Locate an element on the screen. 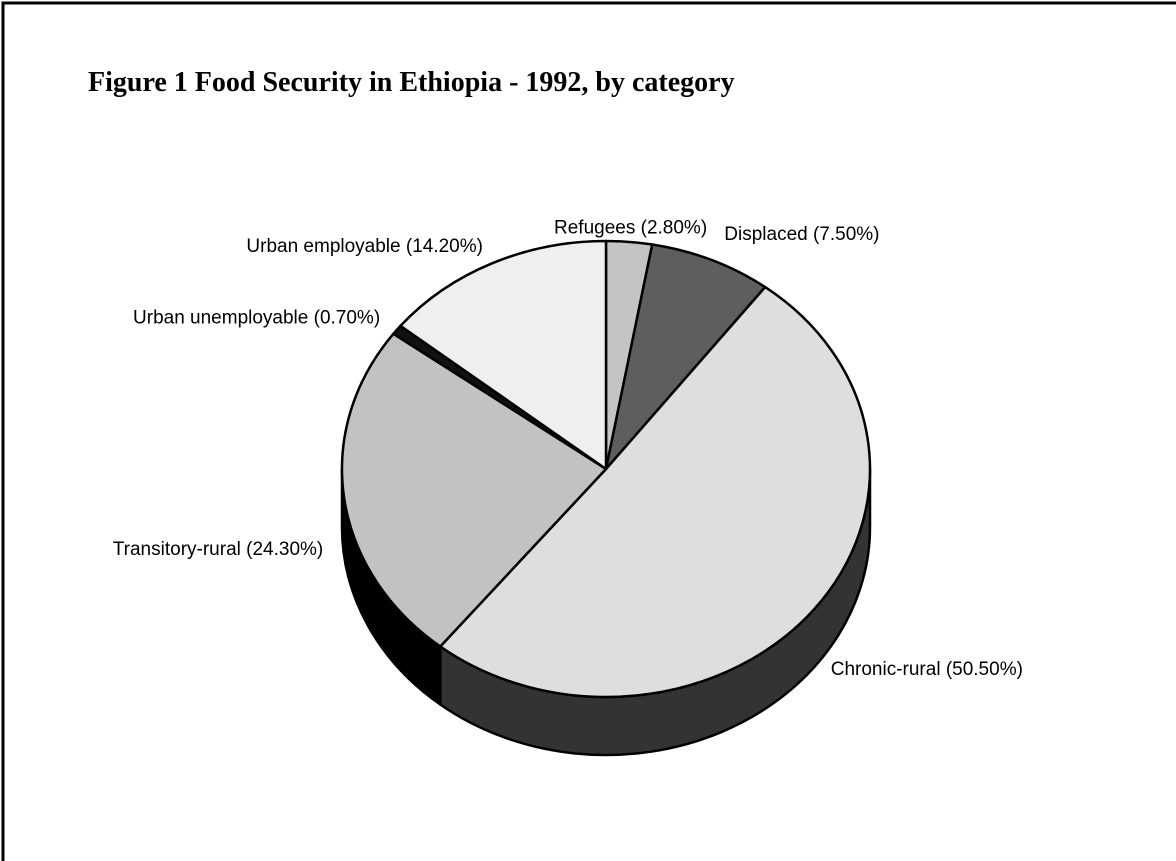  slice-label-urban-unemployable: Urban unemployable (0.70%) is located at coordinates (256, 318).